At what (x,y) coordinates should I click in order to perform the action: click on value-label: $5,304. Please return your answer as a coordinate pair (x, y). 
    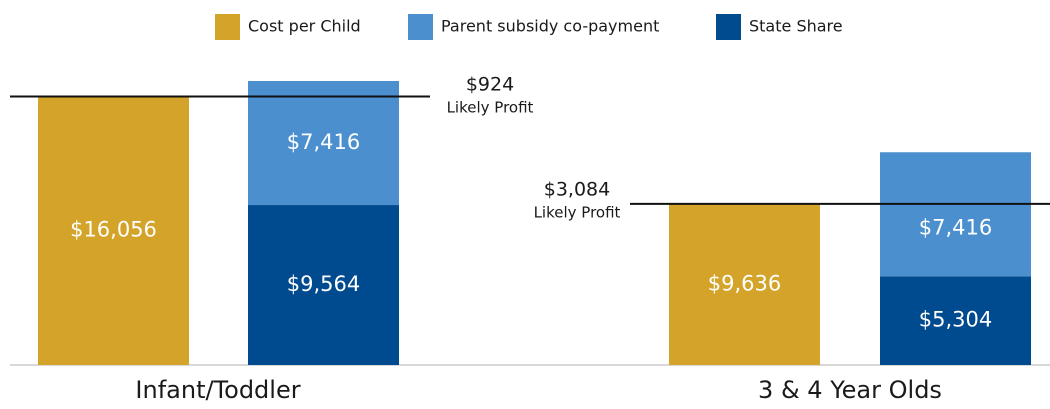
    Looking at the image, I should click on (955, 320).